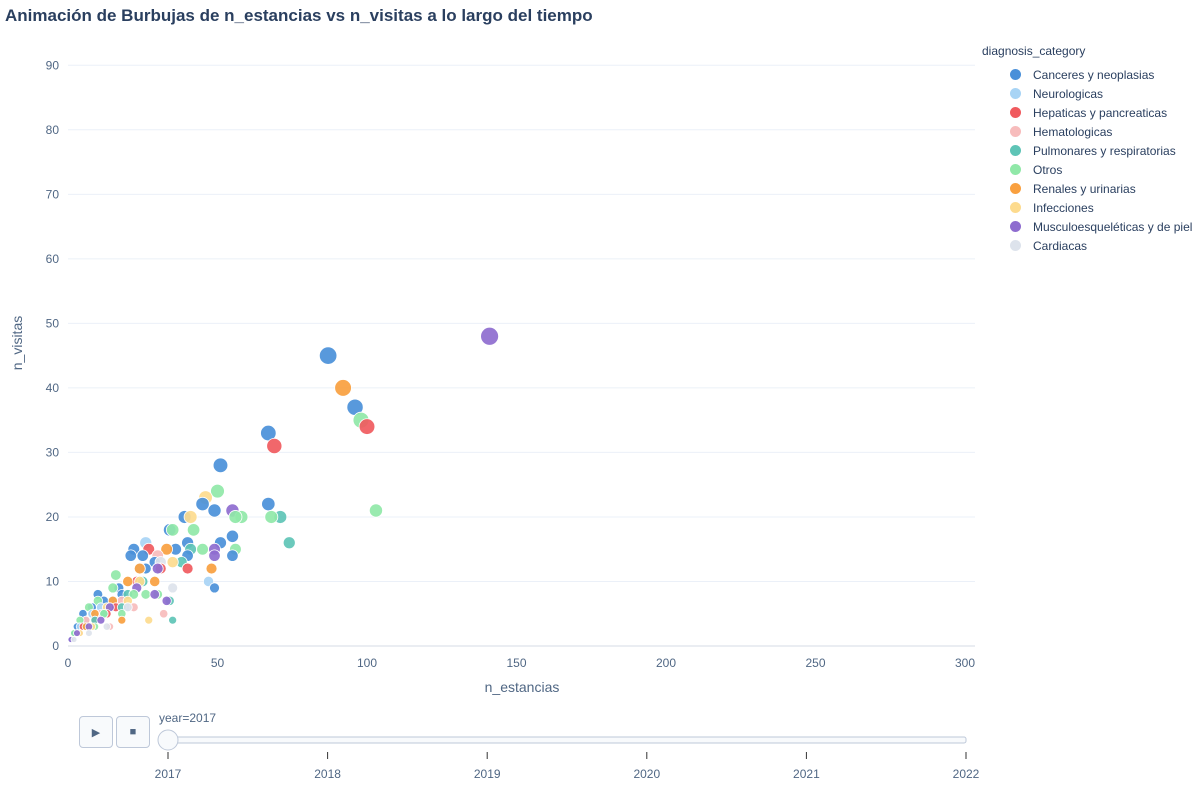 Image resolution: width=1200 pixels, height=800 pixels. I want to click on x-tick-label: 150, so click(516, 663).